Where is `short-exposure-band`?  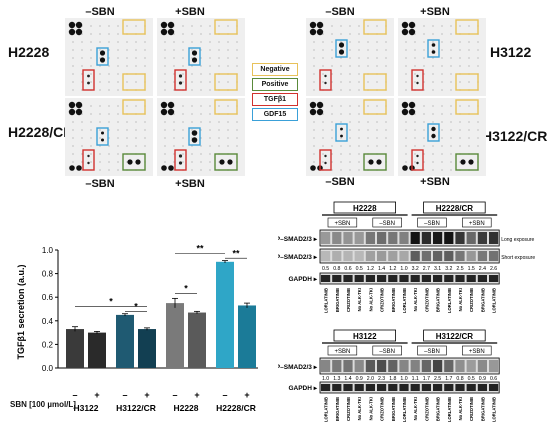
short-exposure-band is located at coordinates (382, 256).